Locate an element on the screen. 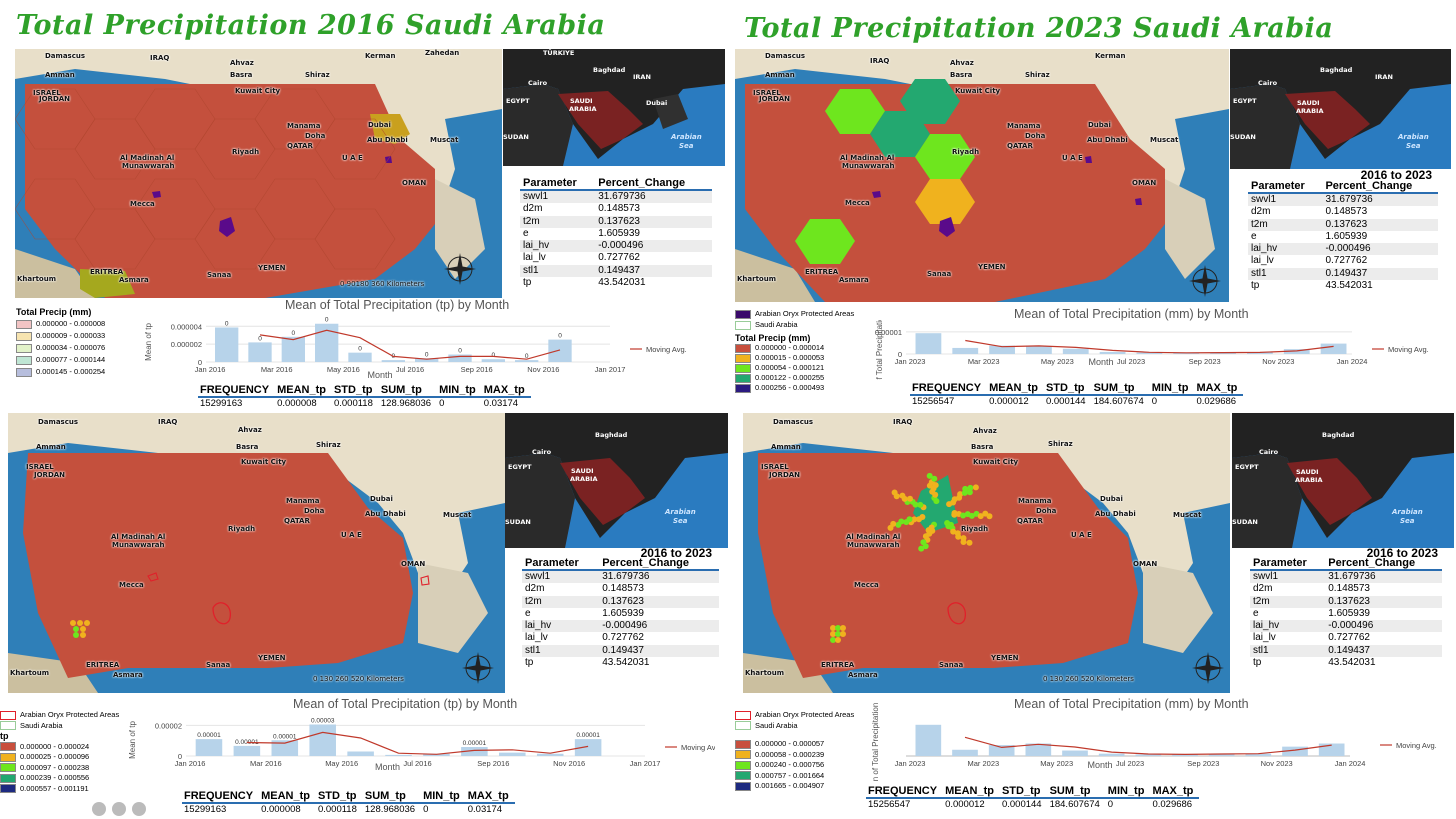 The width and height of the screenshot is (1456, 819). camera-icon is located at coordinates (119, 809).